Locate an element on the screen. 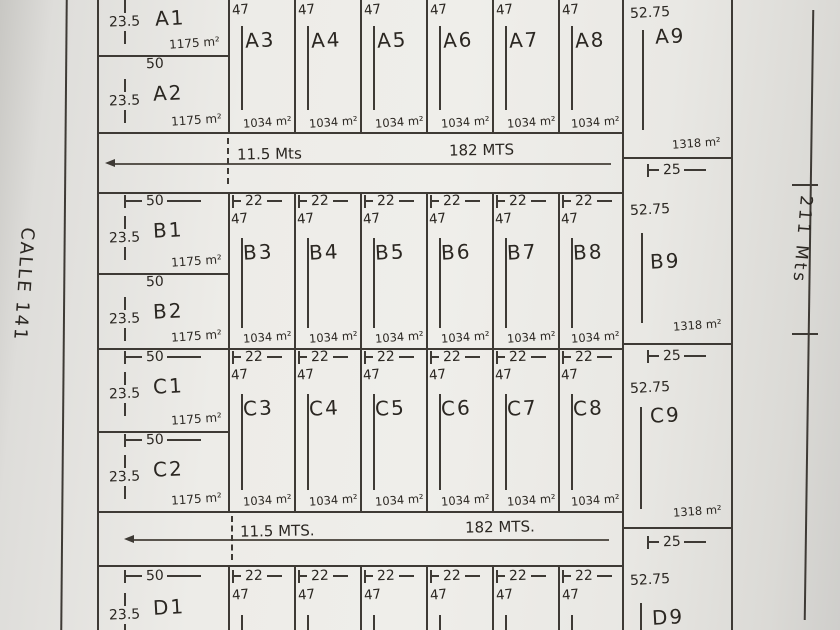  lot-d9: 25 52.75 D9 is located at coordinates (676, 578).